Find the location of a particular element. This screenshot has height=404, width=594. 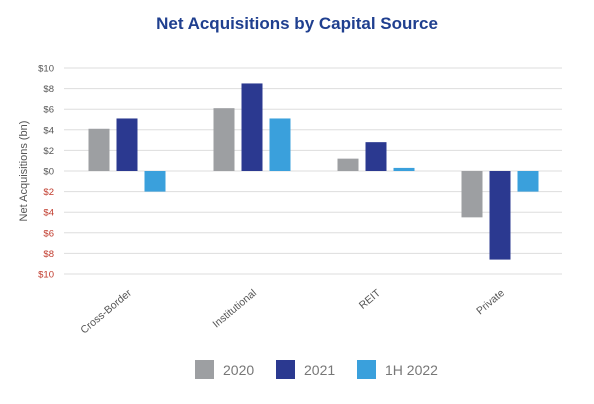

y-tick-label: $0 is located at coordinates (48, 172).